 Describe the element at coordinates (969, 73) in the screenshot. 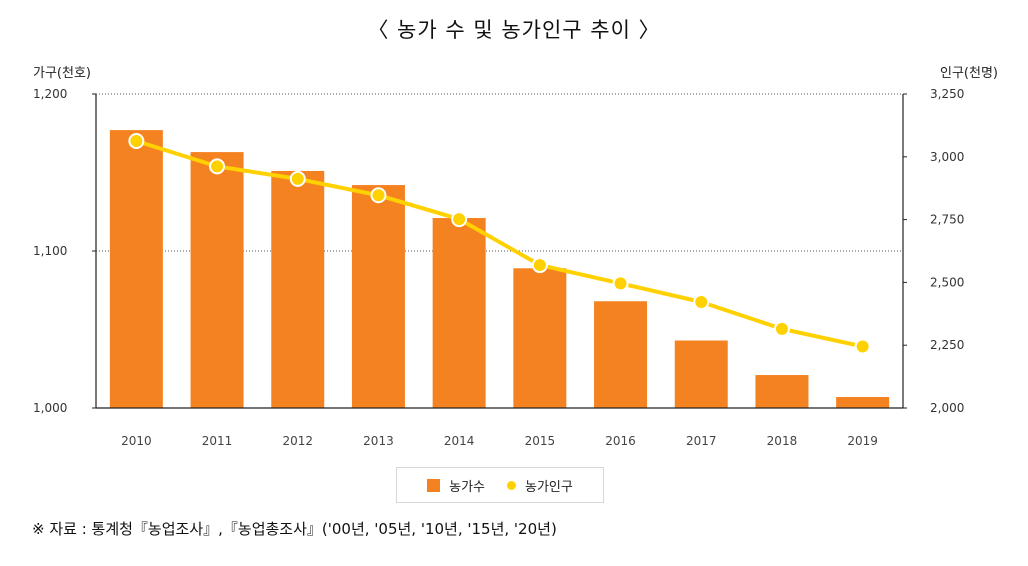

I see `right-axis-title: 인구(천명)` at that location.